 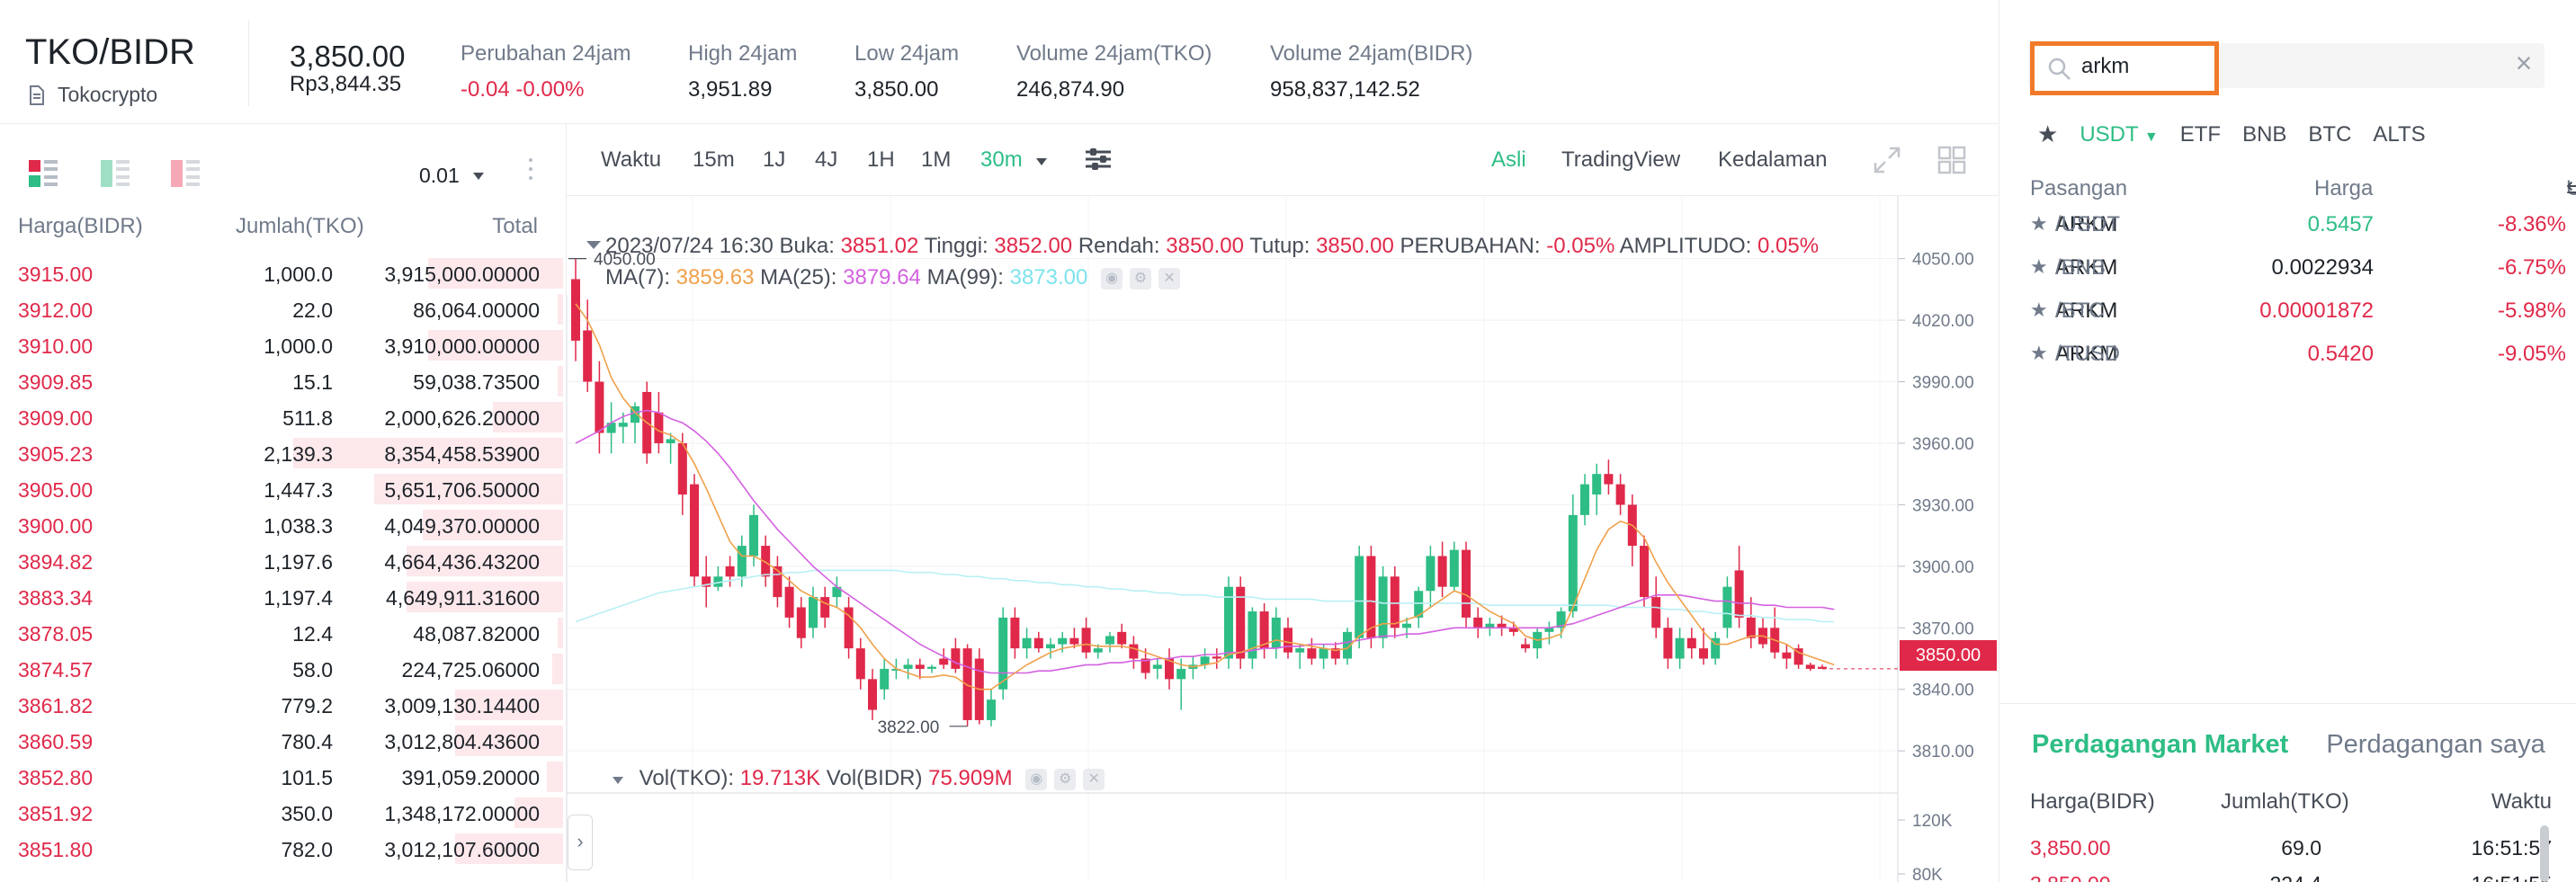 What do you see at coordinates (115, 175) in the screenshot?
I see `bids-only-icon` at bounding box center [115, 175].